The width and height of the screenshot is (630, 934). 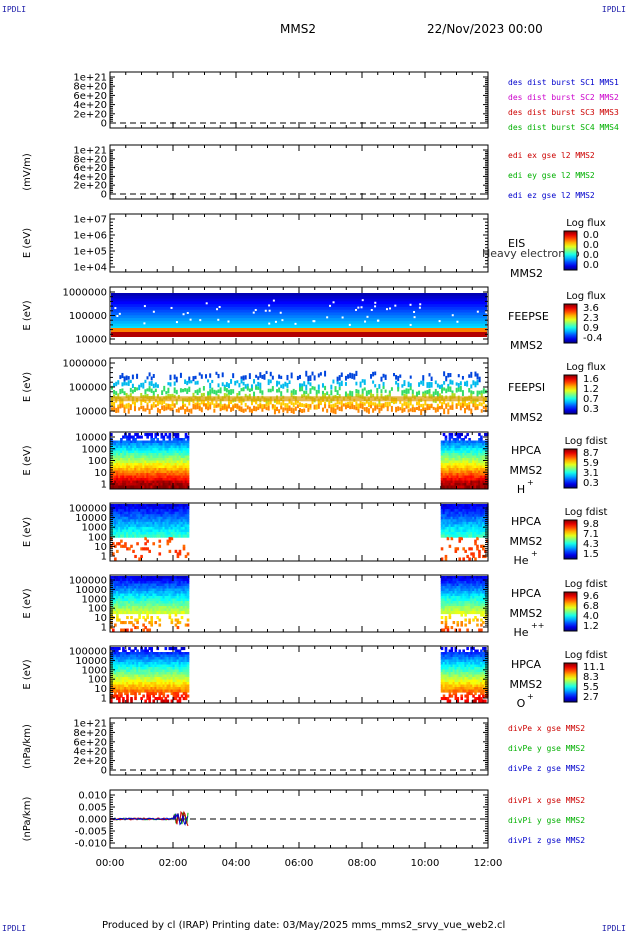 I want to click on y-tick-label: 6e+20, so click(x=90, y=96).